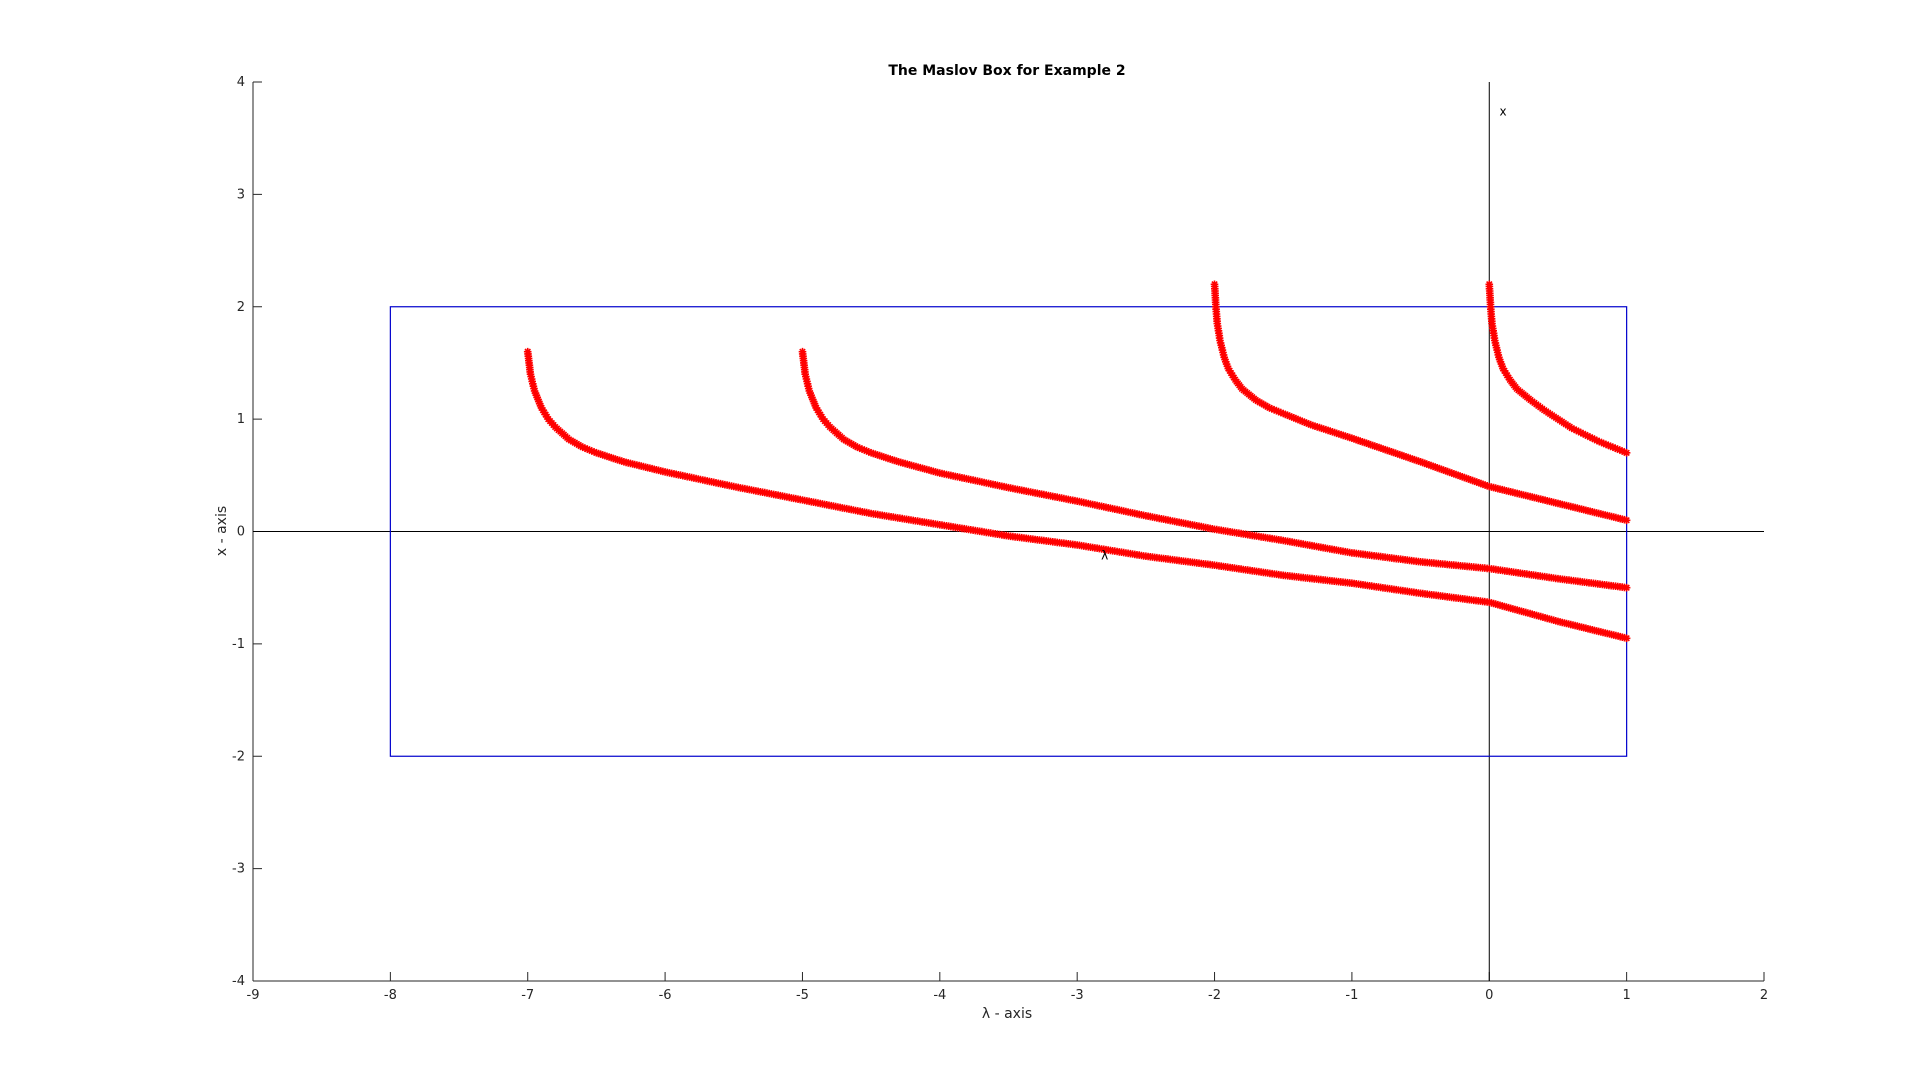 The image size is (1920, 1086). I want to click on y-tick-label: 1, so click(241, 419).